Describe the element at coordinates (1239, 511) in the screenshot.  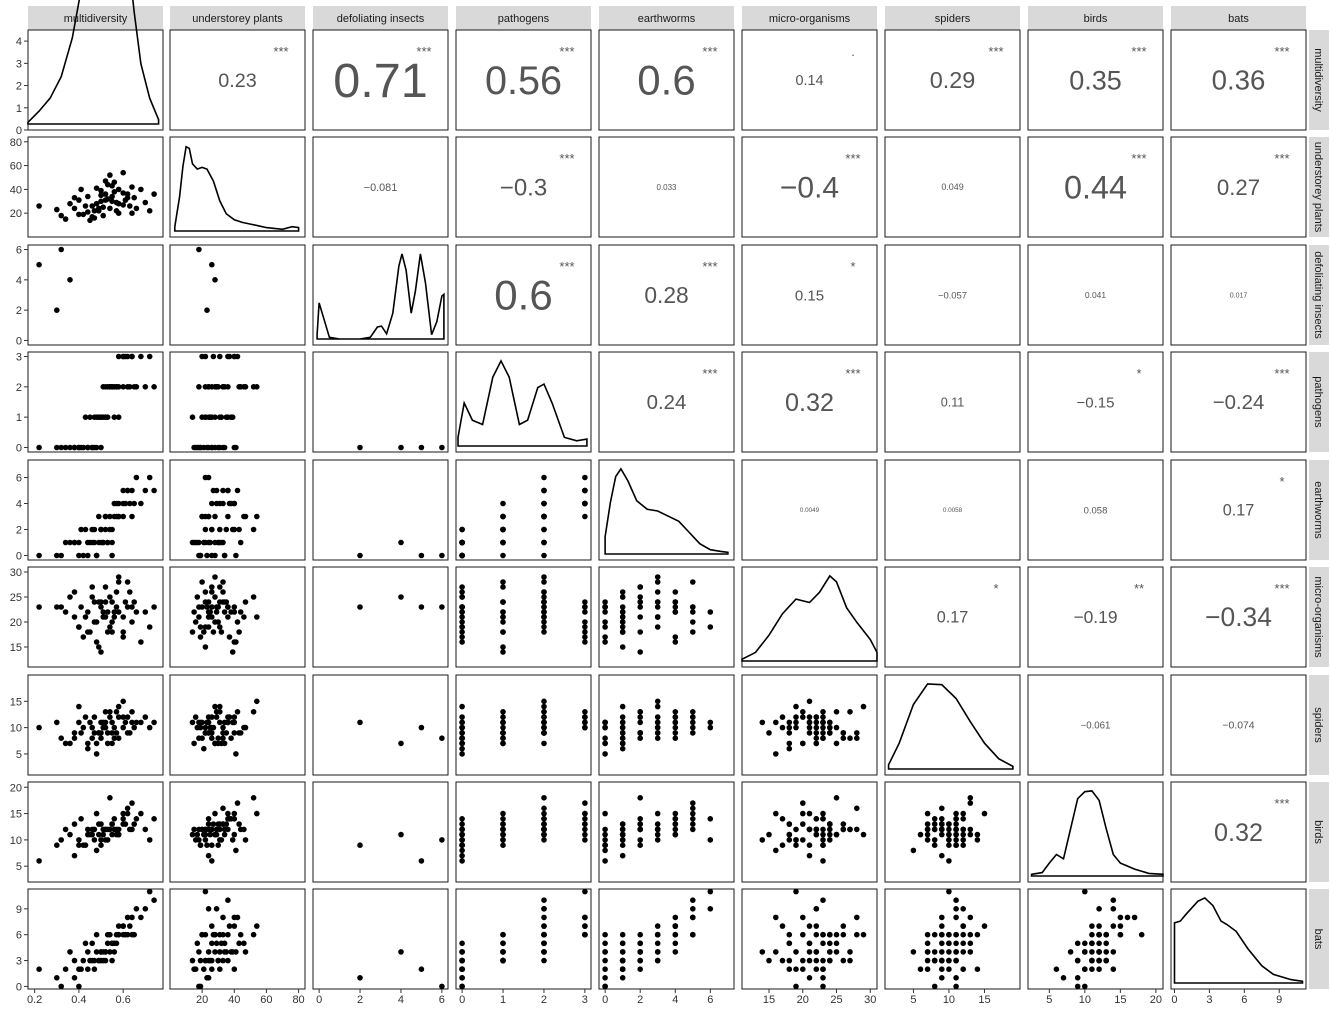
I see `correlation-value: 0.17` at that location.